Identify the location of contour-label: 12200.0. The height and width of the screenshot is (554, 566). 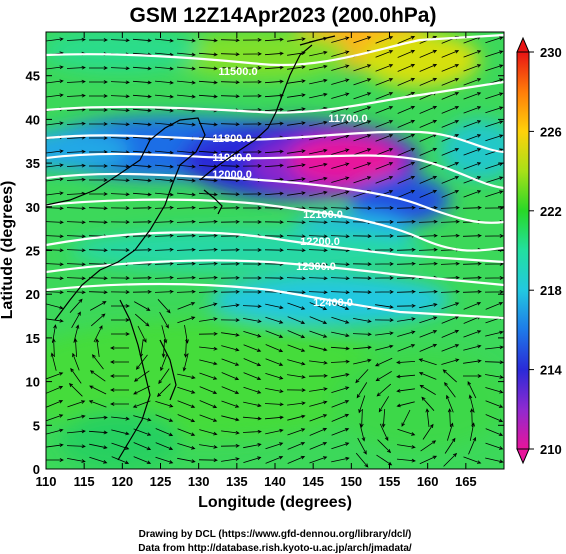
(320, 242).